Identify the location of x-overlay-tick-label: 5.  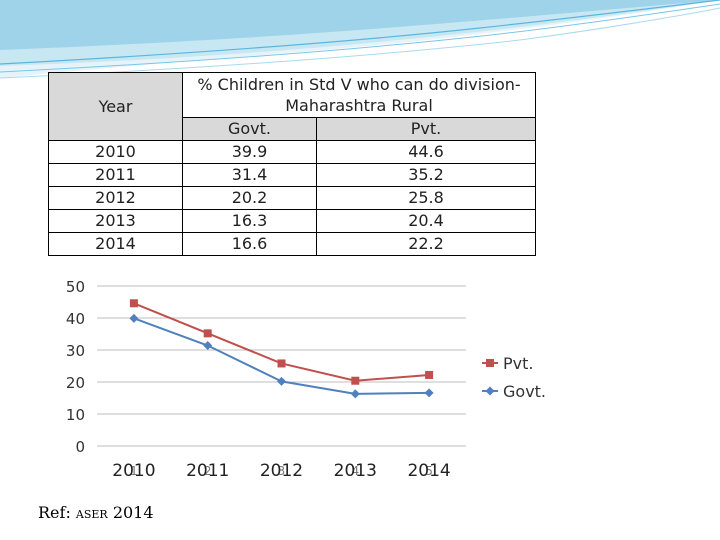
(429, 471).